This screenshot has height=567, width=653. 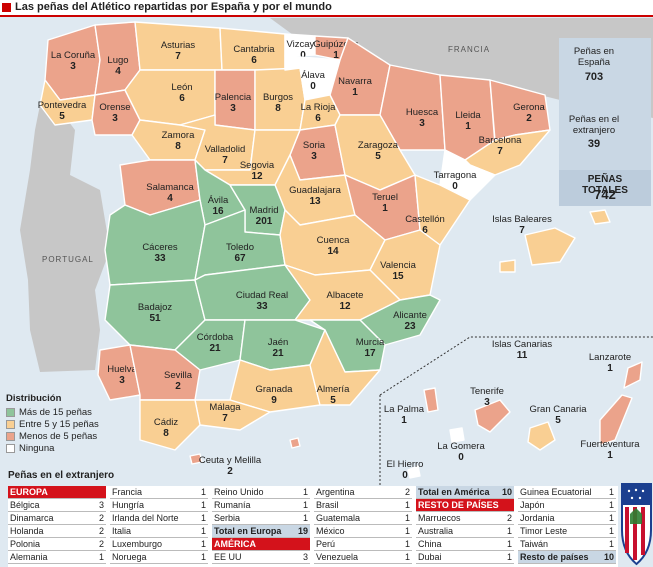 What do you see at coordinates (465, 518) in the screenshot?
I see `abroad-row: Marruecos 2` at bounding box center [465, 518].